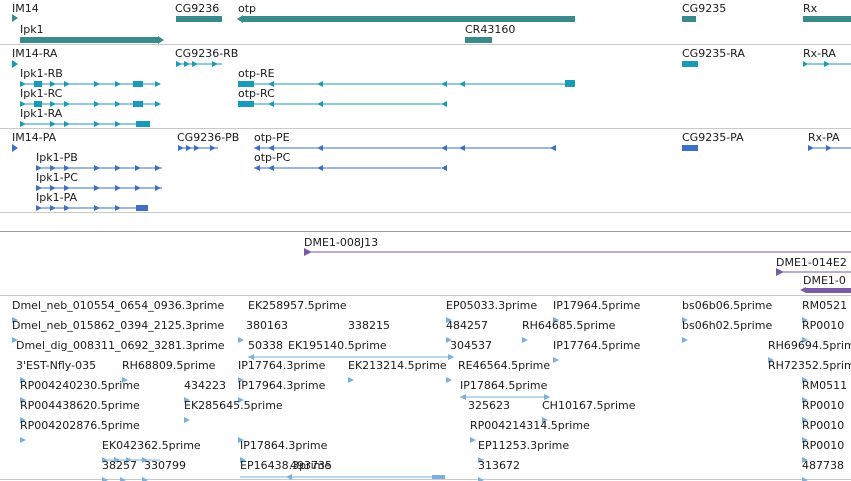 This screenshot has height=481, width=851. What do you see at coordinates (810, 8) in the screenshot?
I see `gene-label-rx: Rx` at bounding box center [810, 8].